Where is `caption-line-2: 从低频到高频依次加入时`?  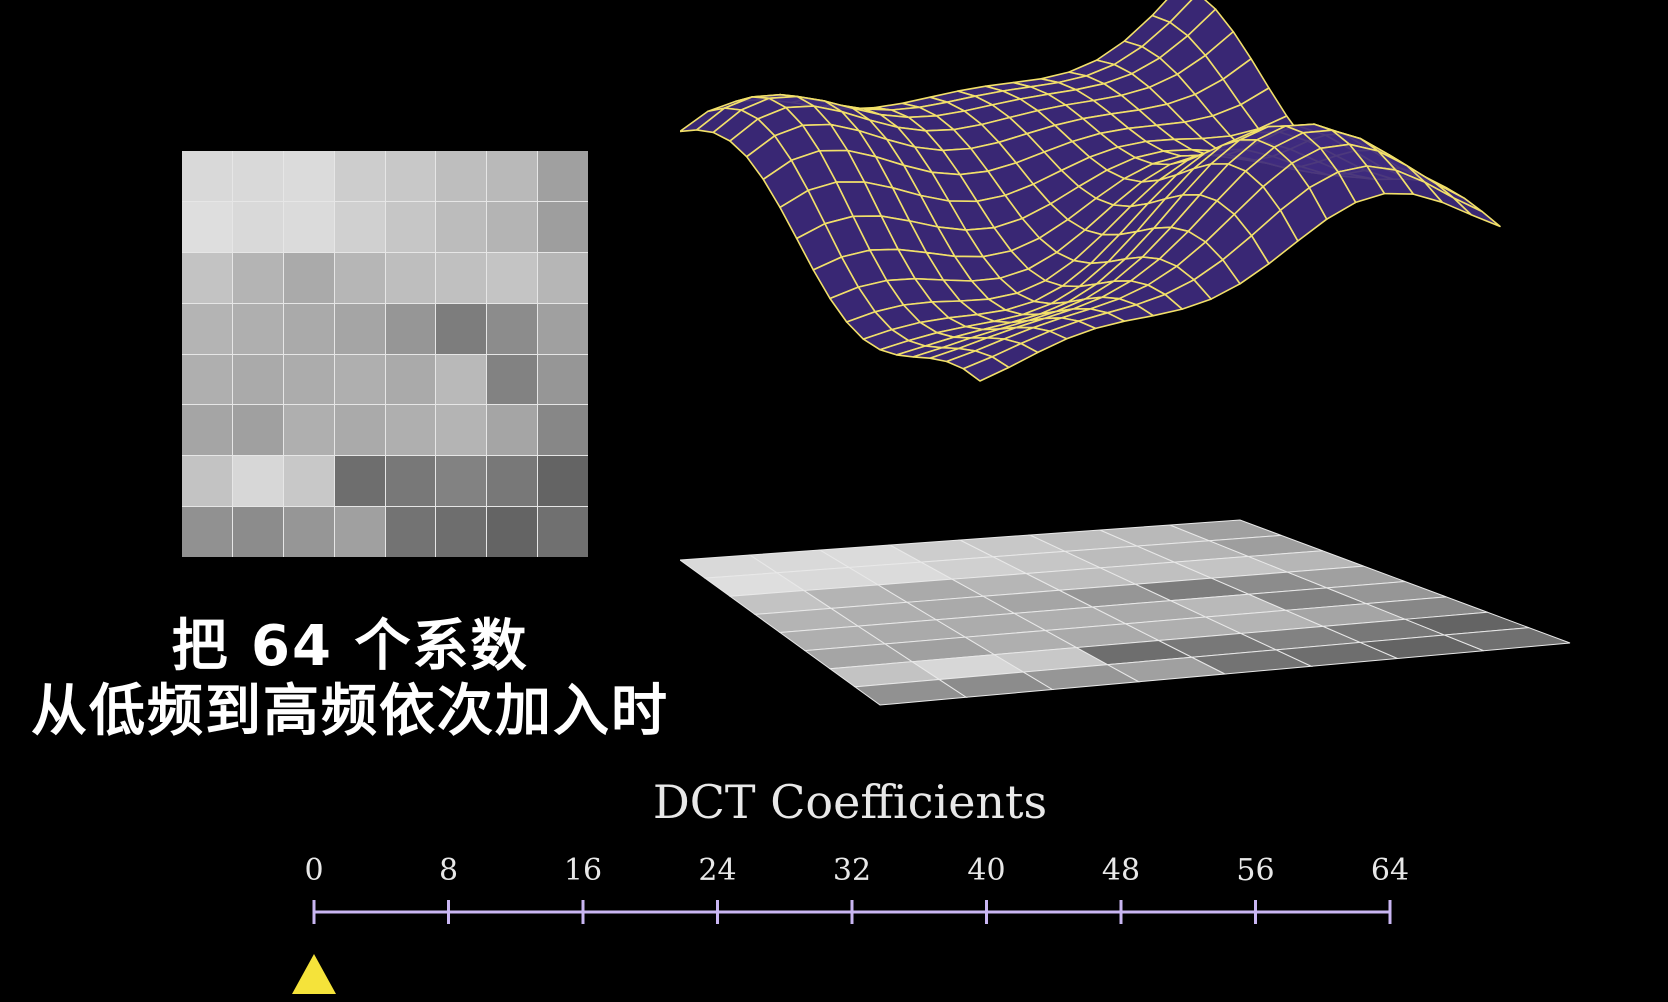
caption-line-2: 从低频到高频依次加入时 is located at coordinates (350, 711).